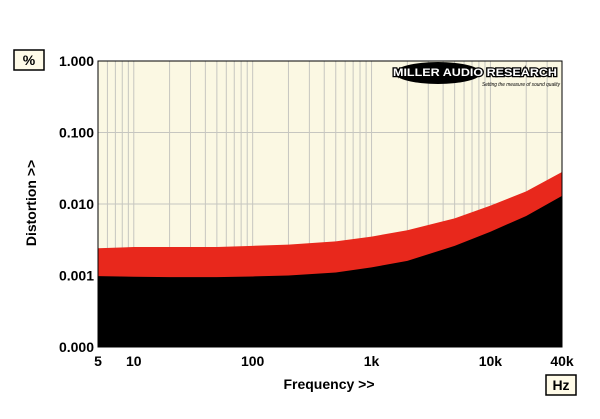 The height and width of the screenshot is (419, 600). I want to click on x-tick-label: 100, so click(253, 361).